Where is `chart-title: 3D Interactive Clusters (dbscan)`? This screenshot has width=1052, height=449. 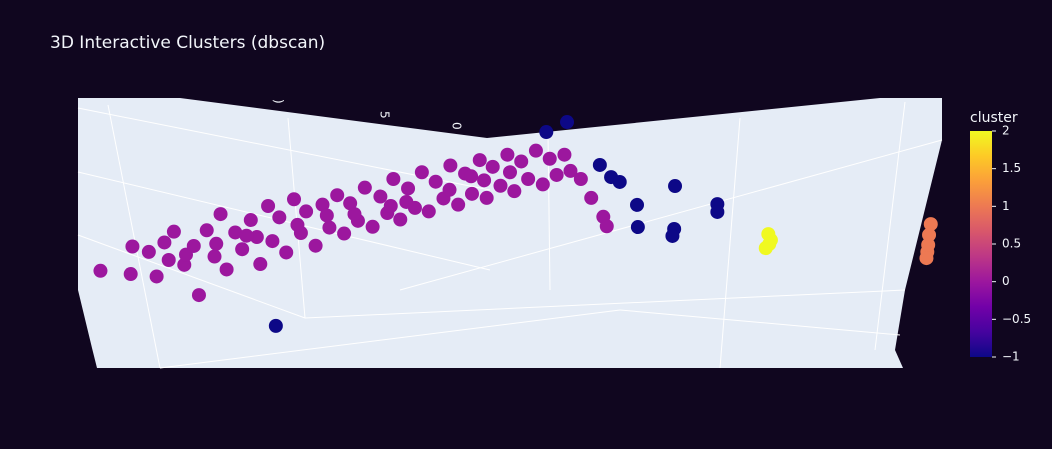 chart-title: 3D Interactive Clusters (dbscan) is located at coordinates (187, 43).